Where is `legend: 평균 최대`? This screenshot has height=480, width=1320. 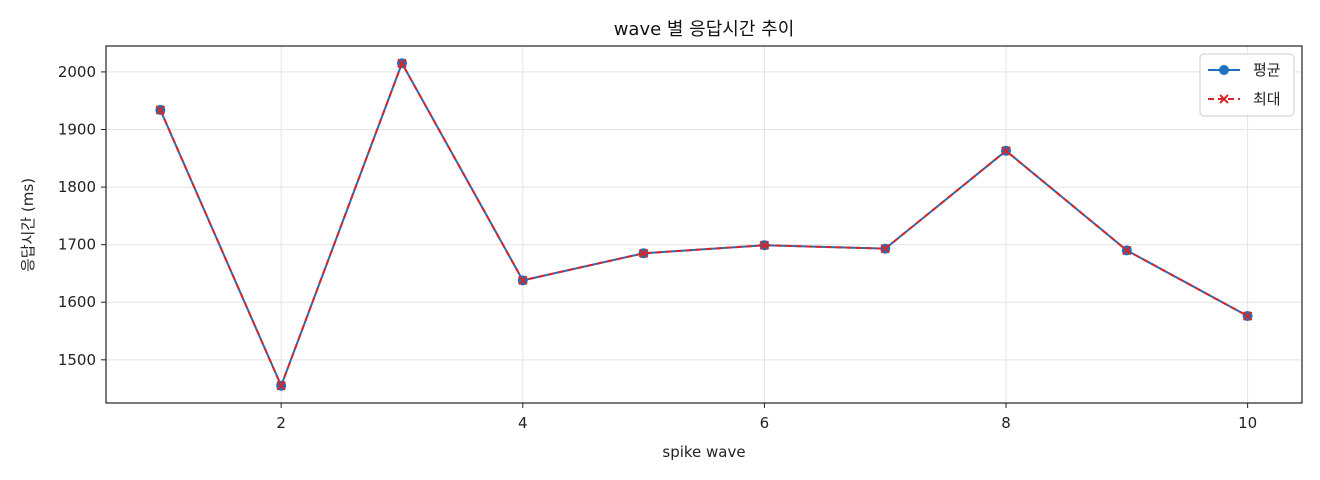 legend: 평균 최대 is located at coordinates (1247, 85).